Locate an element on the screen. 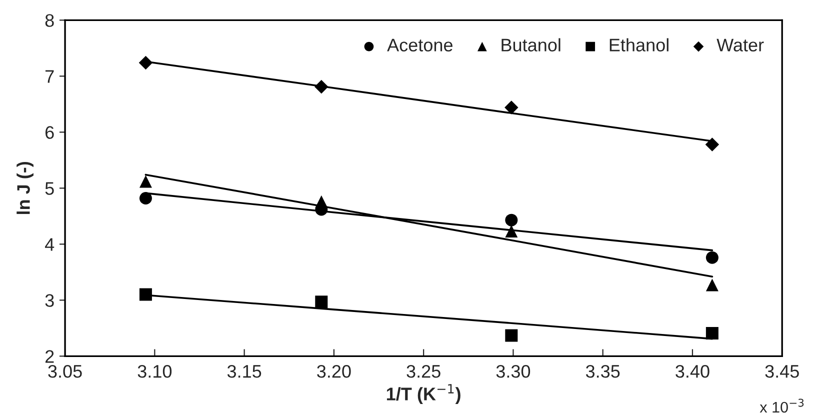 The image size is (813, 420). x-tick-label: 3.25 is located at coordinates (423, 371).